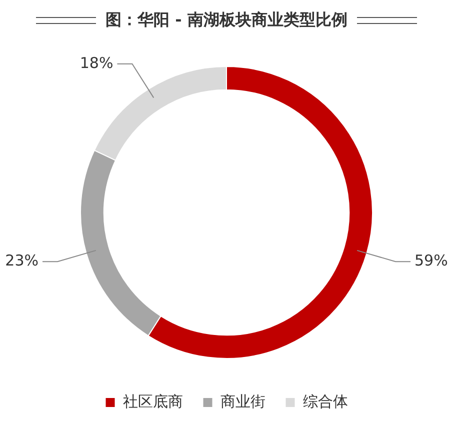 Image resolution: width=453 pixels, height=429 pixels. What do you see at coordinates (21, 260) in the screenshot?
I see `data-label: 23%` at bounding box center [21, 260].